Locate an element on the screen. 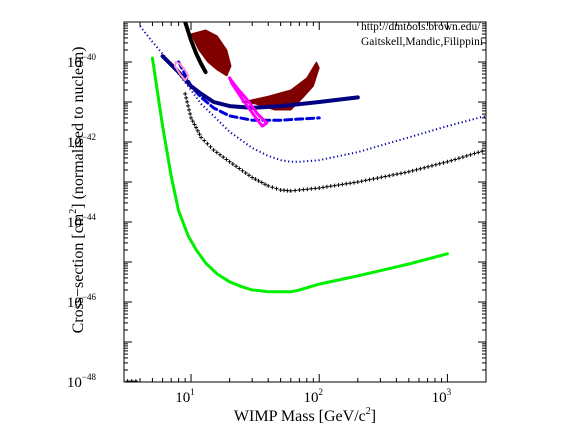 The image size is (574, 435). x-axis-label-end: ] is located at coordinates (373, 416).